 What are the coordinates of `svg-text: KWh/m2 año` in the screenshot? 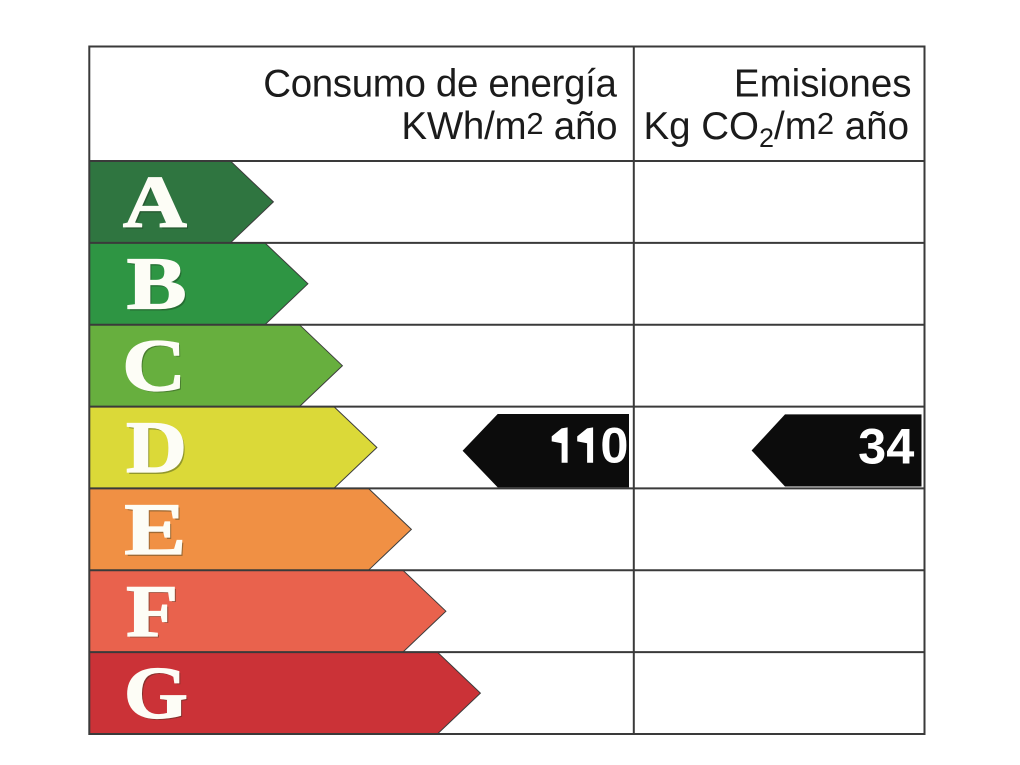 It's located at (509, 126).